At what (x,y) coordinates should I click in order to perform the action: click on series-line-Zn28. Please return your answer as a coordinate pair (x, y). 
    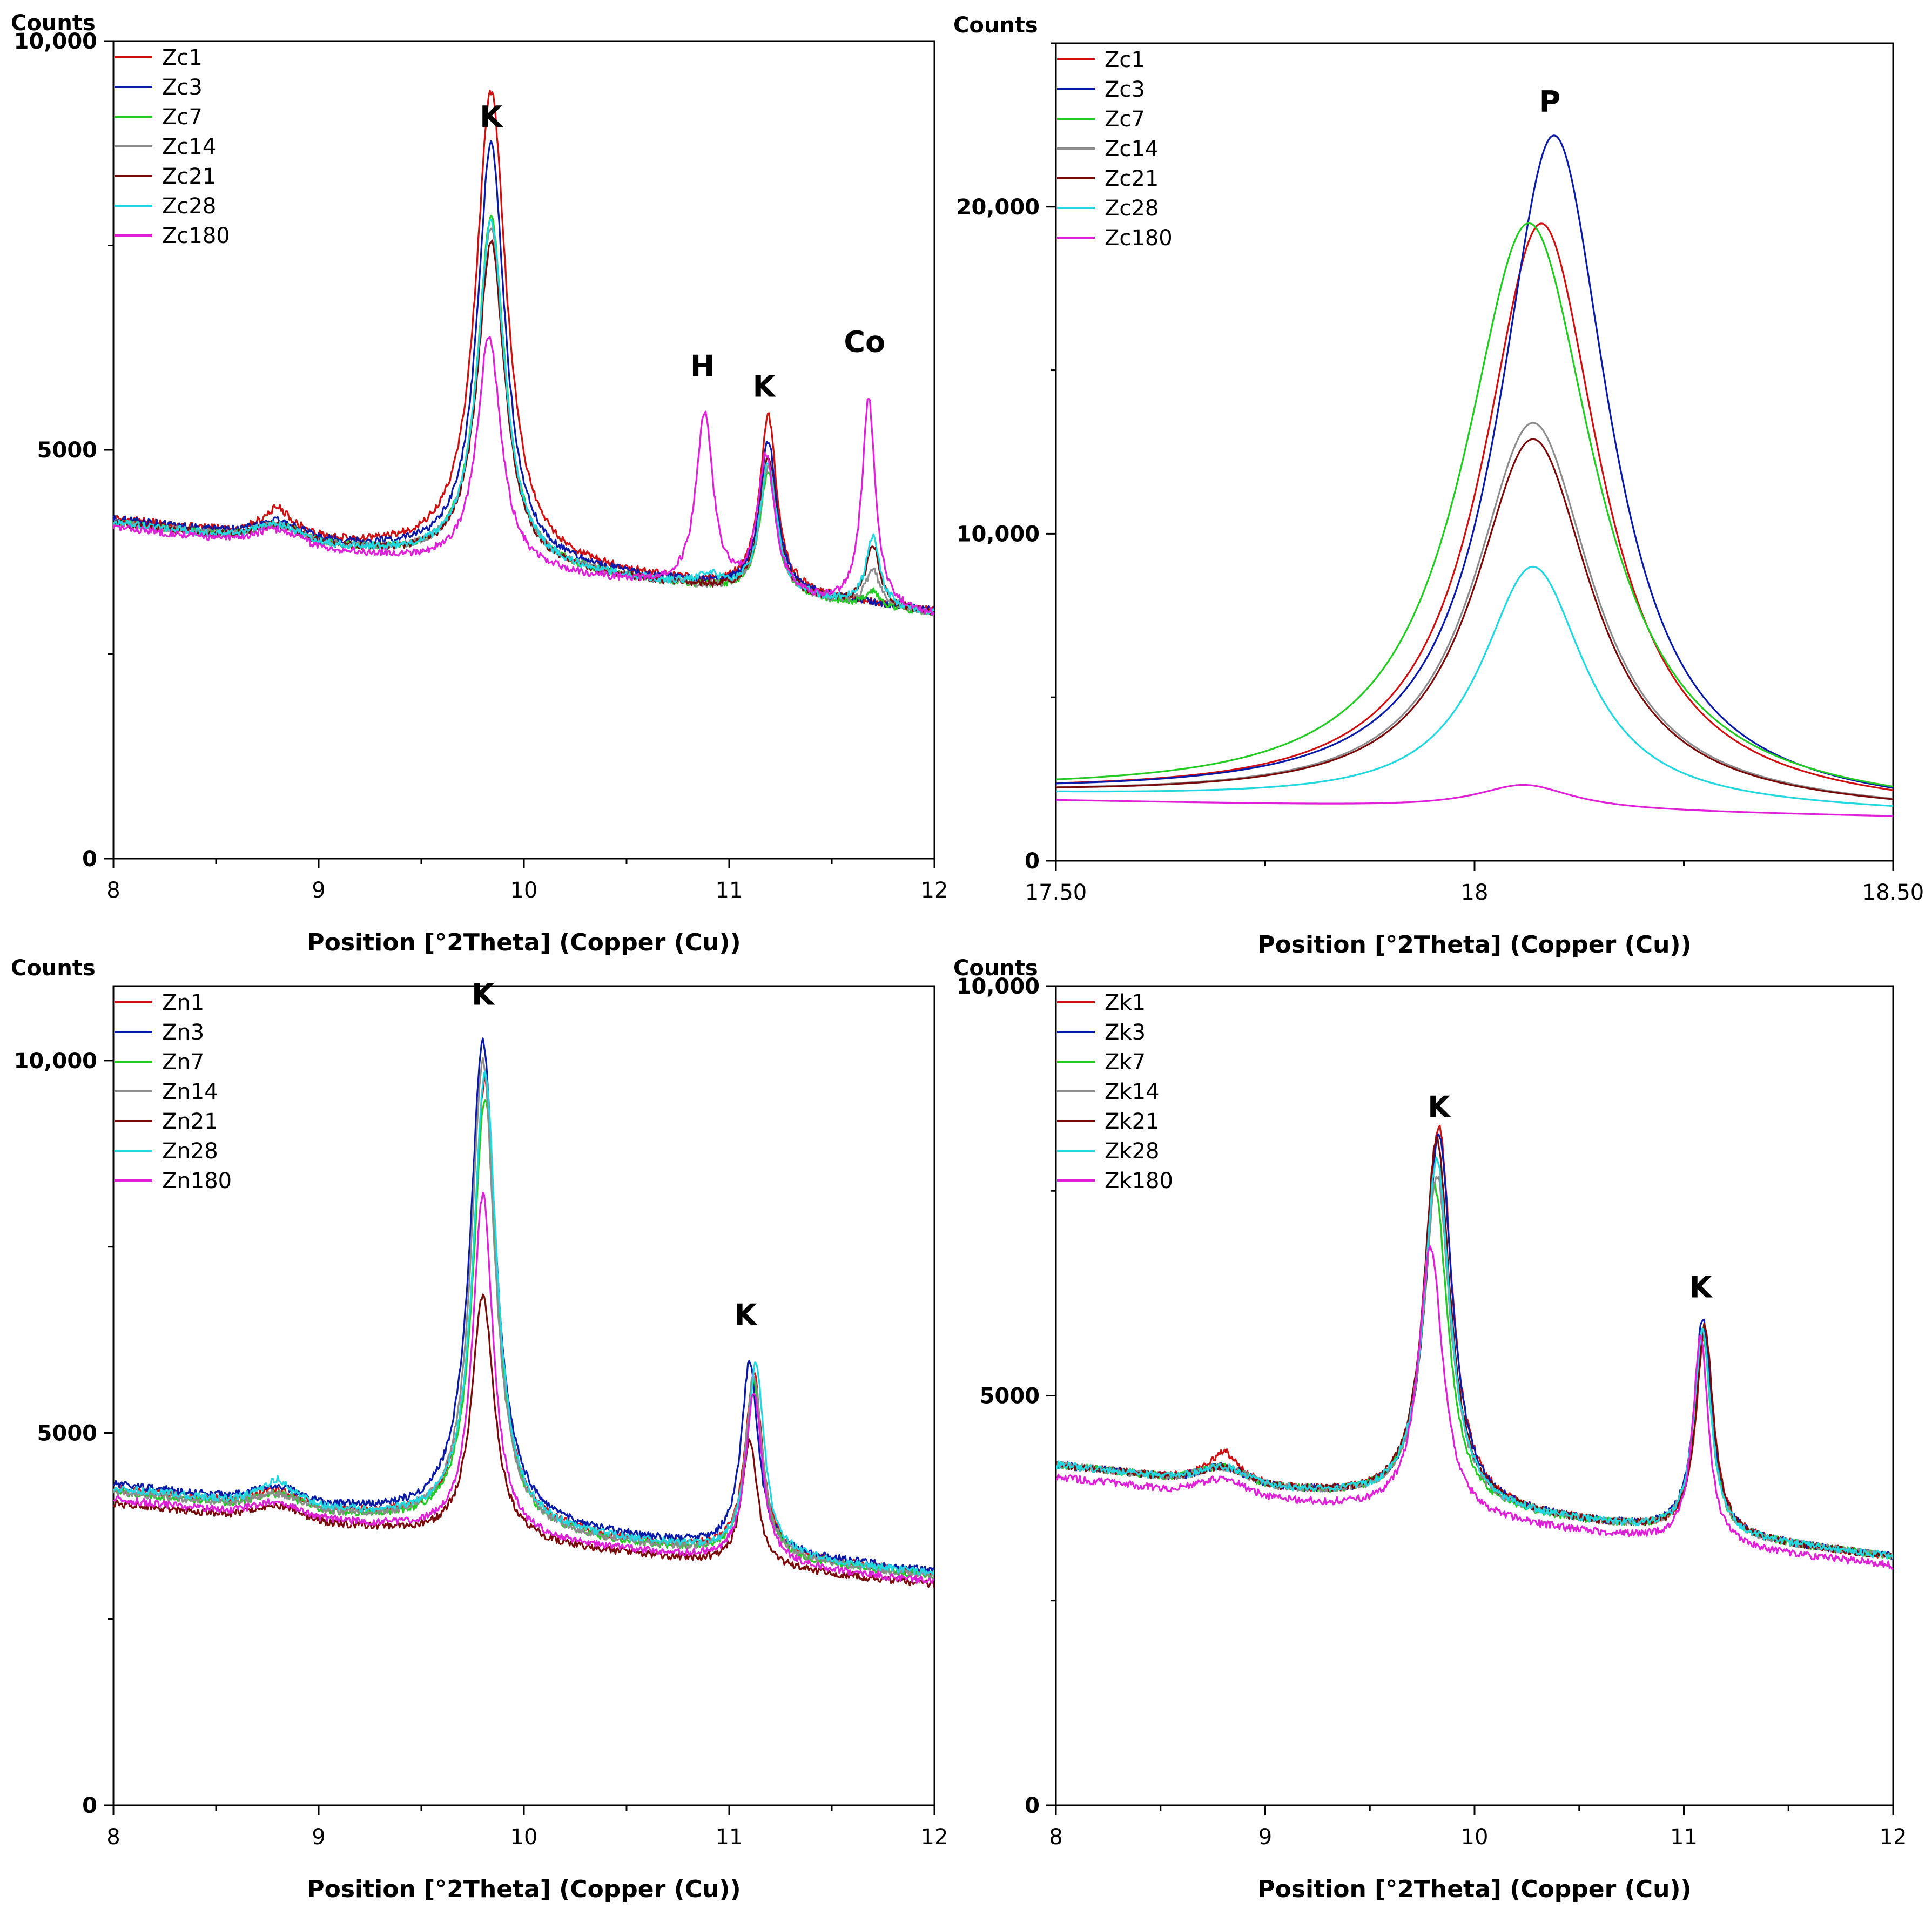
    Looking at the image, I should click on (523, 1323).